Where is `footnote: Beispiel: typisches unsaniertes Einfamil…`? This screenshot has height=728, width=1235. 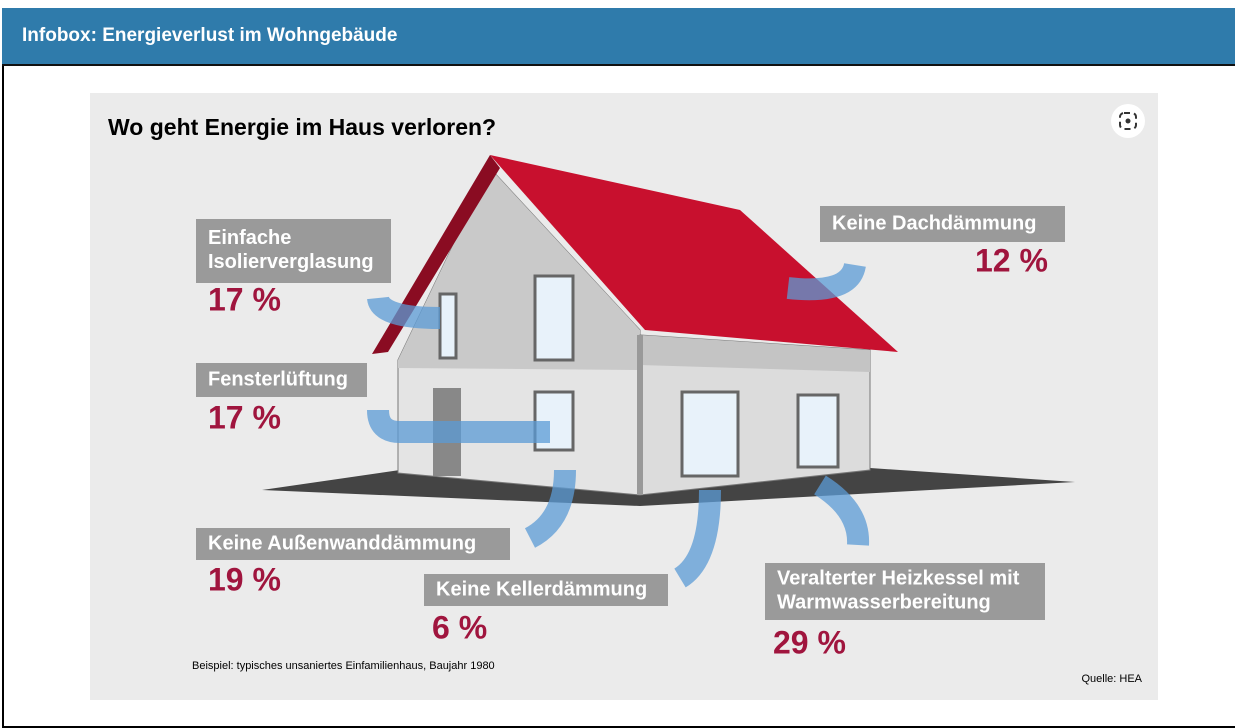
footnote: Beispiel: typisches unsaniertes Einfamil… is located at coordinates (343, 666).